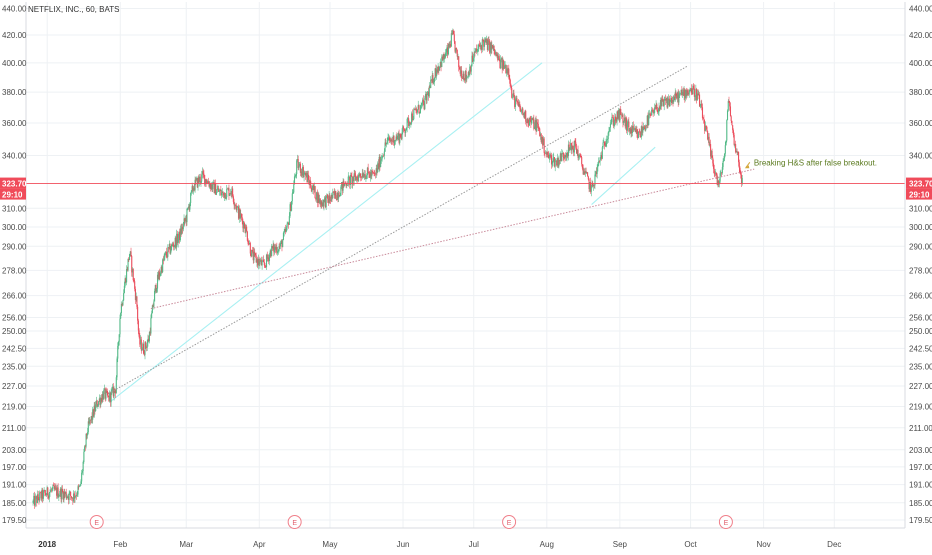 This screenshot has height=555, width=932. I want to click on countdown-badge-right, so click(919, 194).